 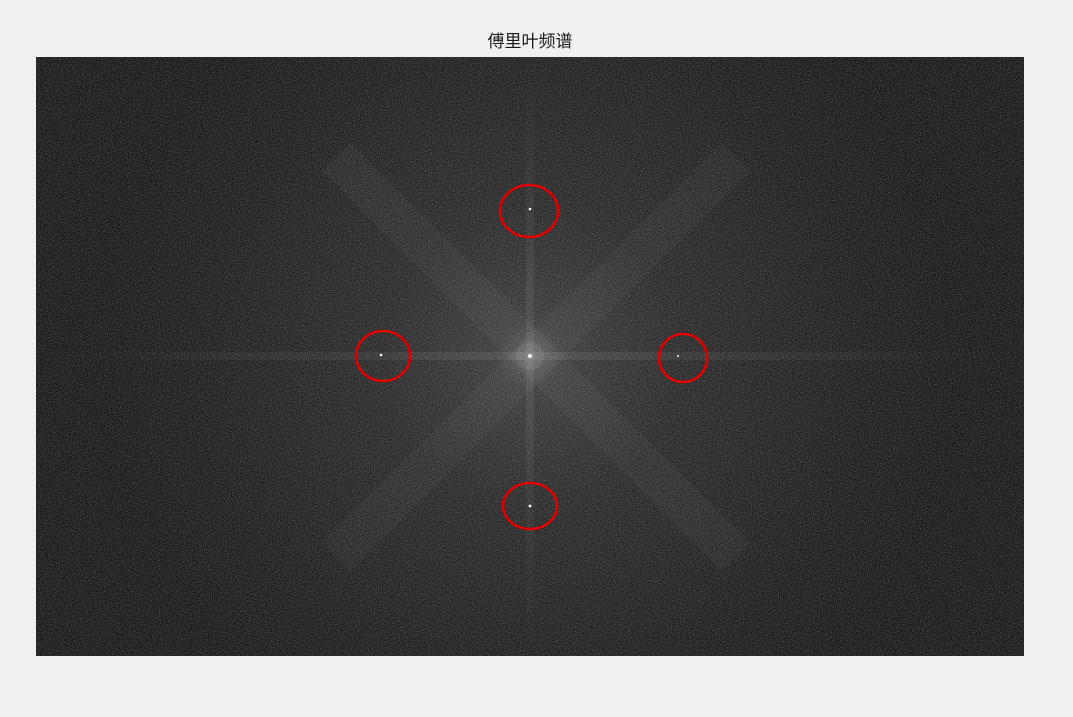 I want to click on left-peak-dot, so click(x=381, y=355).